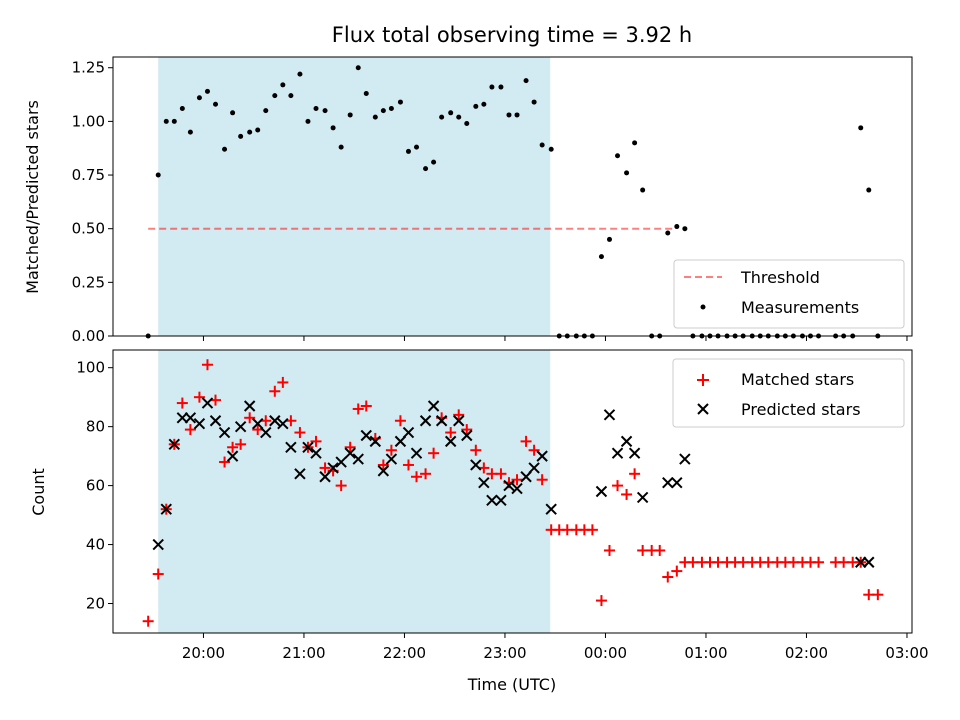  I want to click on x-axis-label: Time (UTC), so click(511, 684).